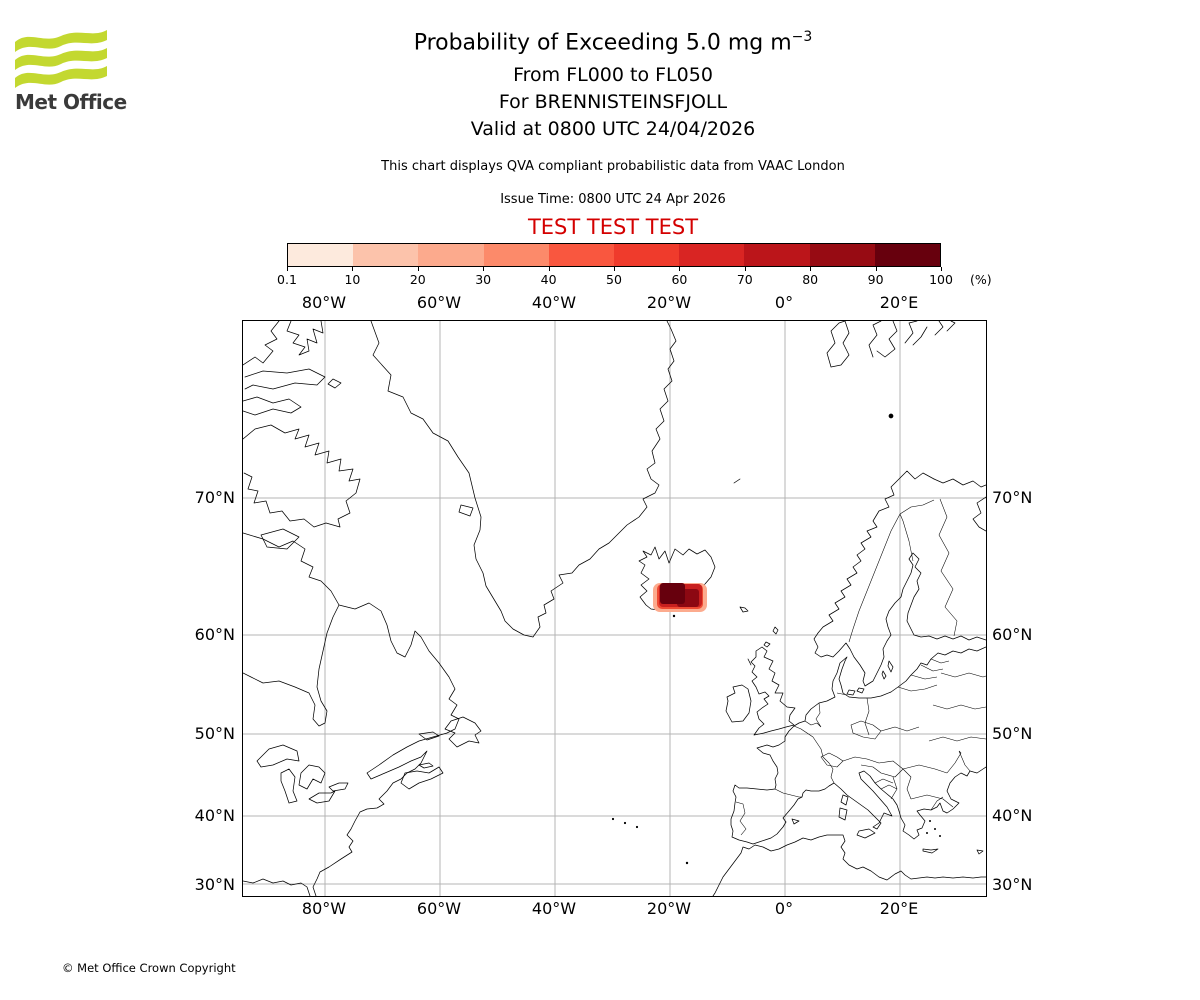 The width and height of the screenshot is (1200, 1000). I want to click on lon-label-top-20w: 20°W, so click(669, 302).